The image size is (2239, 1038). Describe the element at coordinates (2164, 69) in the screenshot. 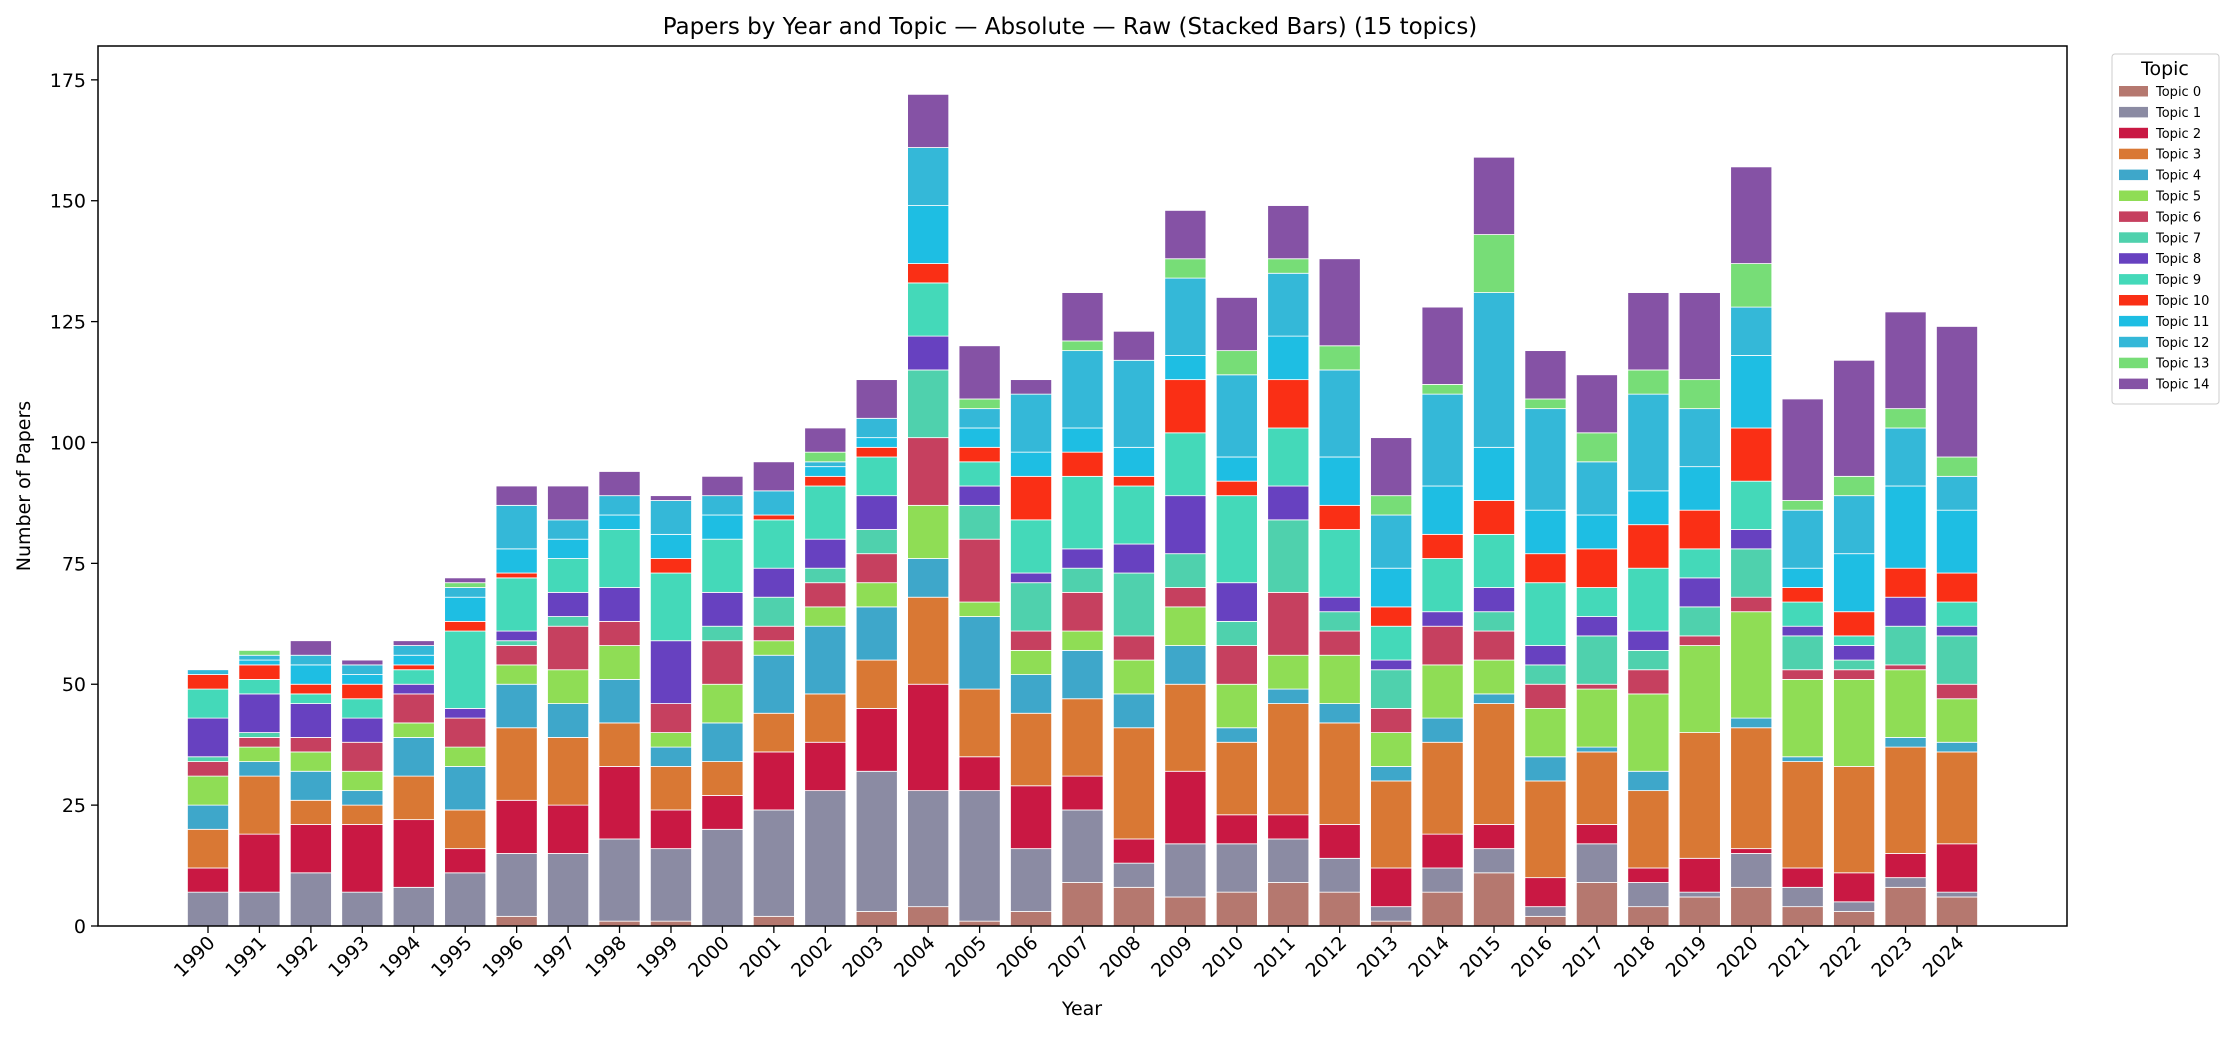

I see `legend-title: Topic` at that location.